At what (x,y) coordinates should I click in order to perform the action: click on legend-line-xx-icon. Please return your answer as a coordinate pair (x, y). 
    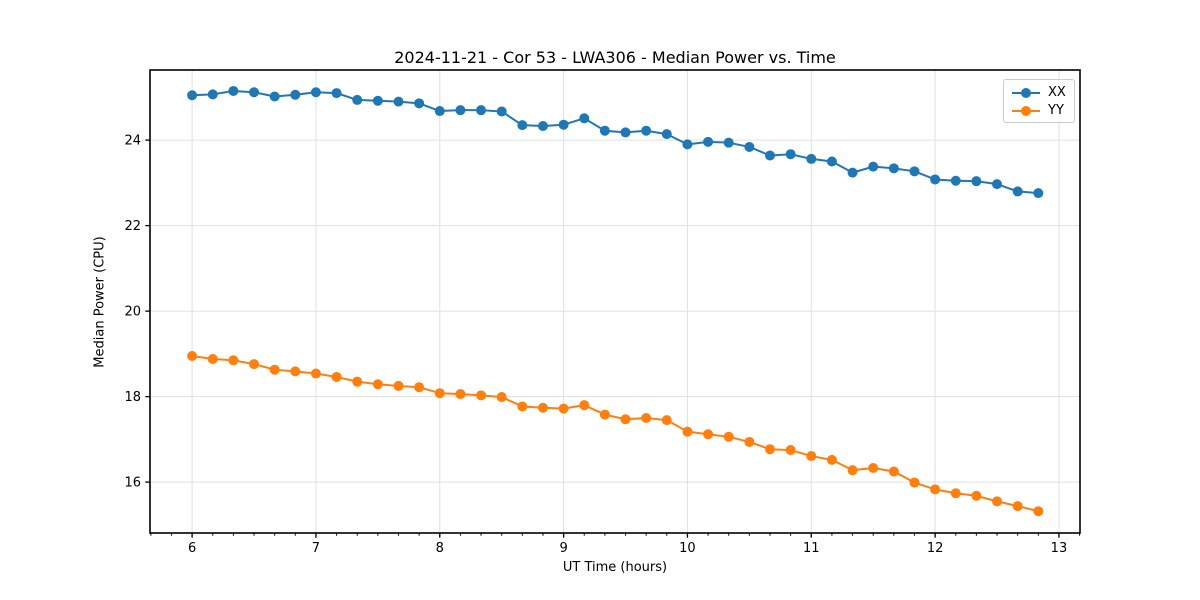
    Looking at the image, I should click on (1026, 93).